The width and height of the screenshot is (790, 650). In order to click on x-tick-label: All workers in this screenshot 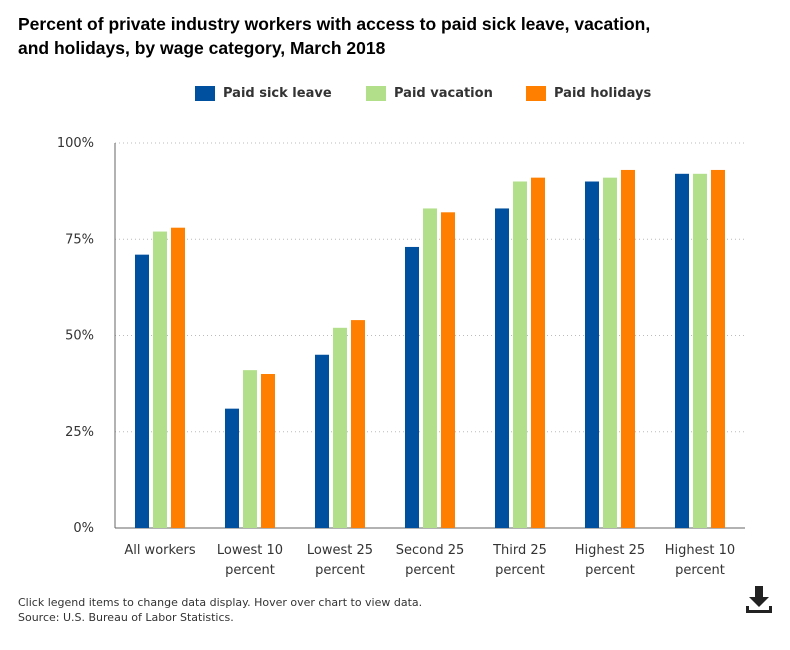, I will do `click(160, 550)`.